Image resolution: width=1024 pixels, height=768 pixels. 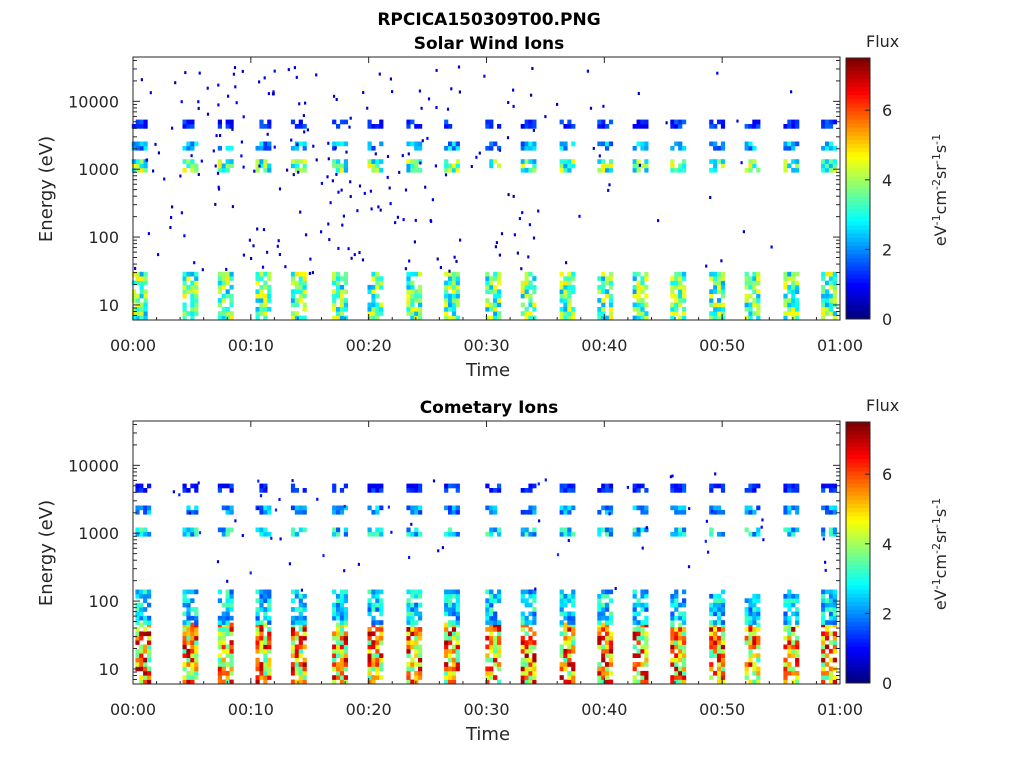 What do you see at coordinates (489, 44) in the screenshot?
I see `solar-wind-title: Solar Wind Ions` at bounding box center [489, 44].